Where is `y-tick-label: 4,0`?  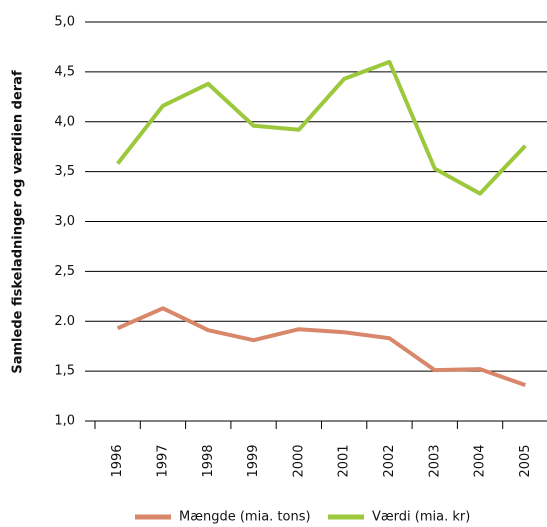
y-tick-label: 4,0 is located at coordinates (64, 121).